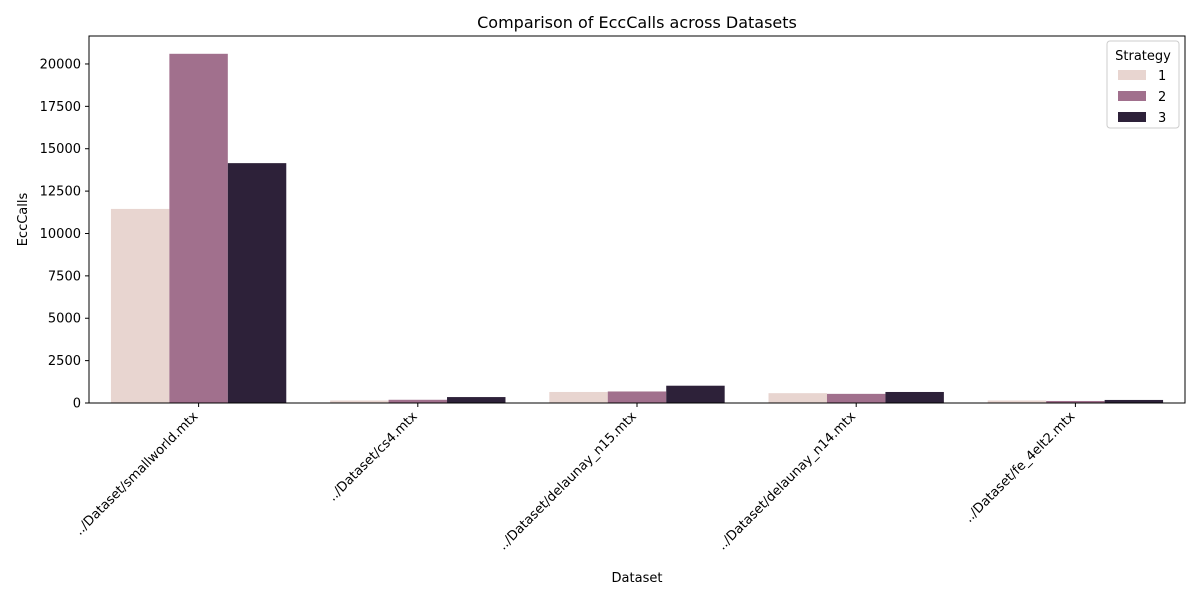 This screenshot has height=600, width=1200. I want to click on x-tick-label: ../Dataset/cs4.mtx, so click(372, 456).